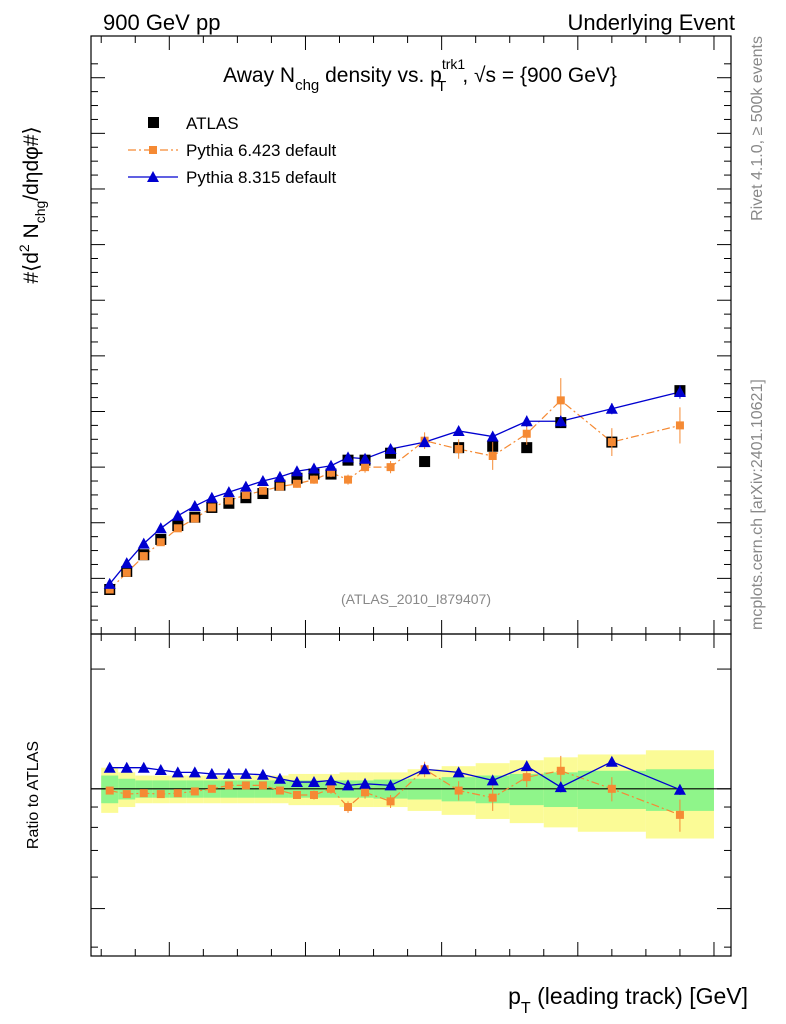  Describe the element at coordinates (757, 128) in the screenshot. I see `rivet-version-label: Rivet 4.1.0, ≥ 500k events` at that location.